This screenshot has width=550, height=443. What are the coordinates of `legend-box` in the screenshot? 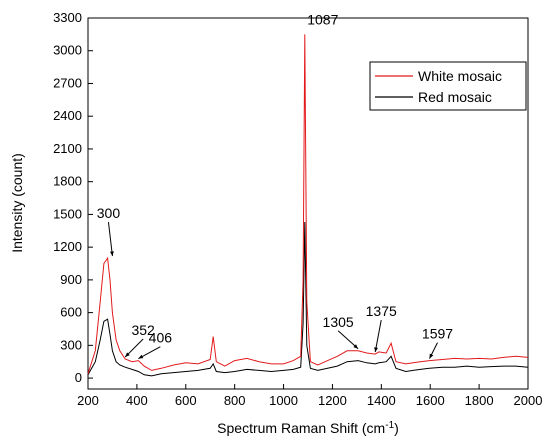 It's located at (448, 86).